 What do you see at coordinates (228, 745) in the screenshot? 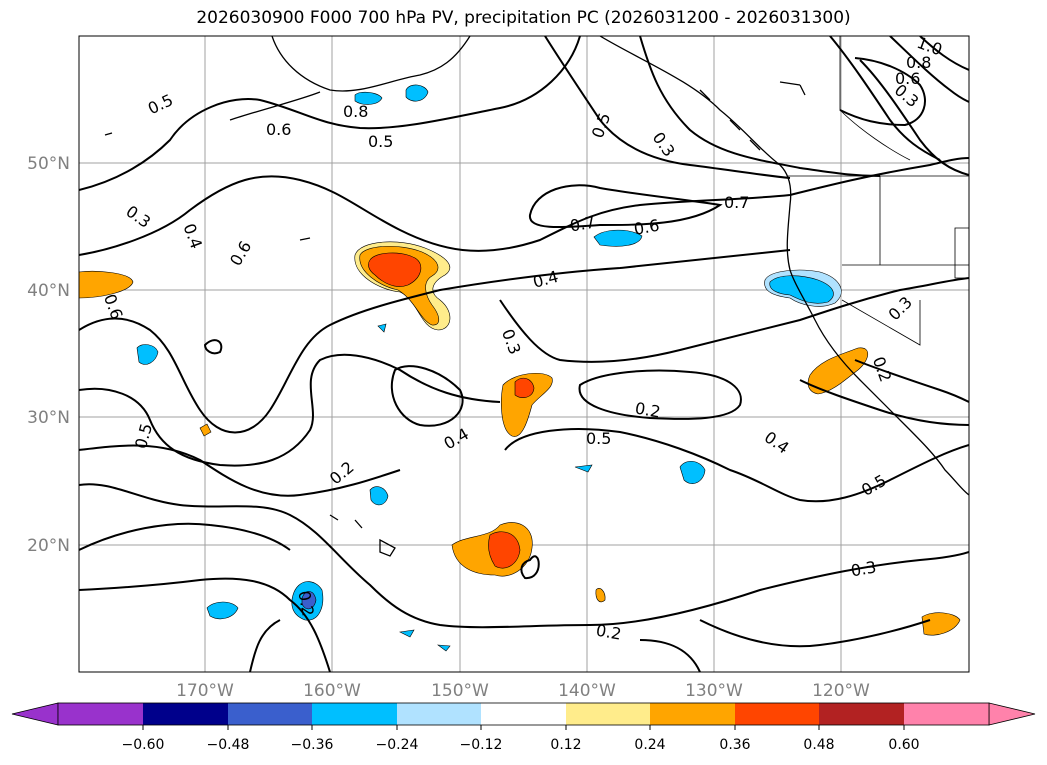
I see `colorbar-tick-label: −0.48` at bounding box center [228, 745].